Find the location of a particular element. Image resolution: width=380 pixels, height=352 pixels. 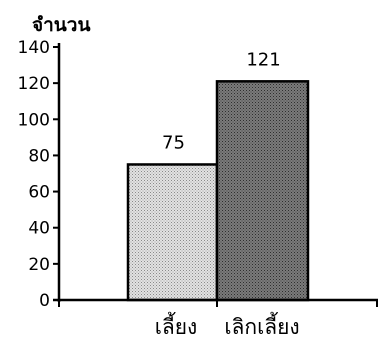

y-tick-label: 120 is located at coordinates (34, 84).